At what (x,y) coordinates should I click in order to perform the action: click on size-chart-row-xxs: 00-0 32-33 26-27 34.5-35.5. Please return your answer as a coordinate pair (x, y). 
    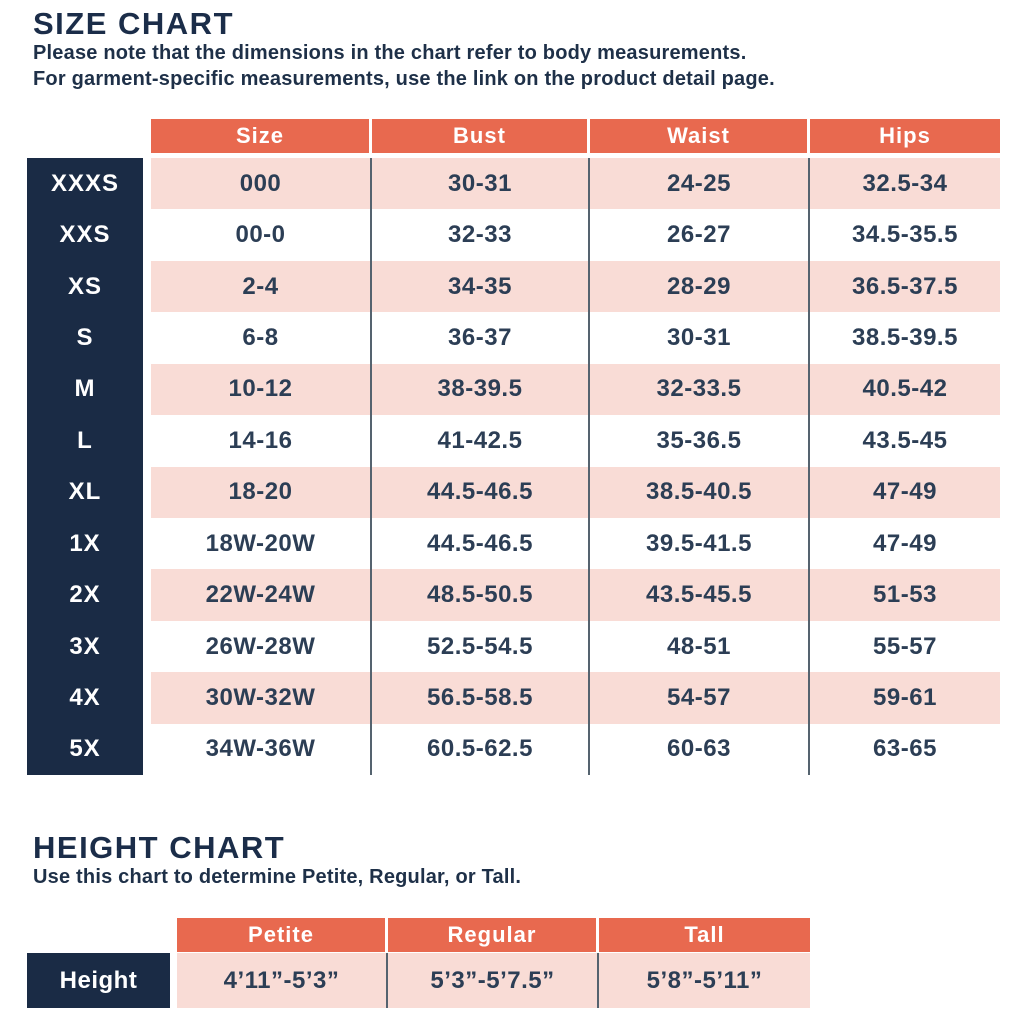
    Looking at the image, I should click on (575, 235).